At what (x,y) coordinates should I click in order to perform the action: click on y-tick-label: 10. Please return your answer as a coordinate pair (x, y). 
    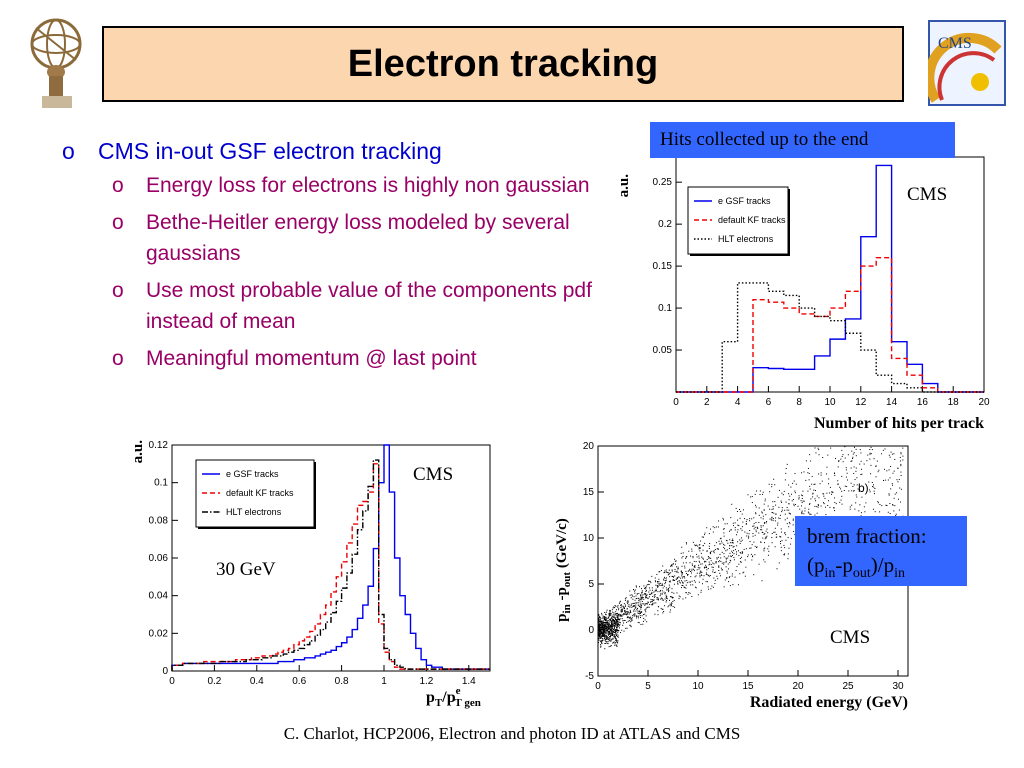
    Looking at the image, I should click on (589, 538).